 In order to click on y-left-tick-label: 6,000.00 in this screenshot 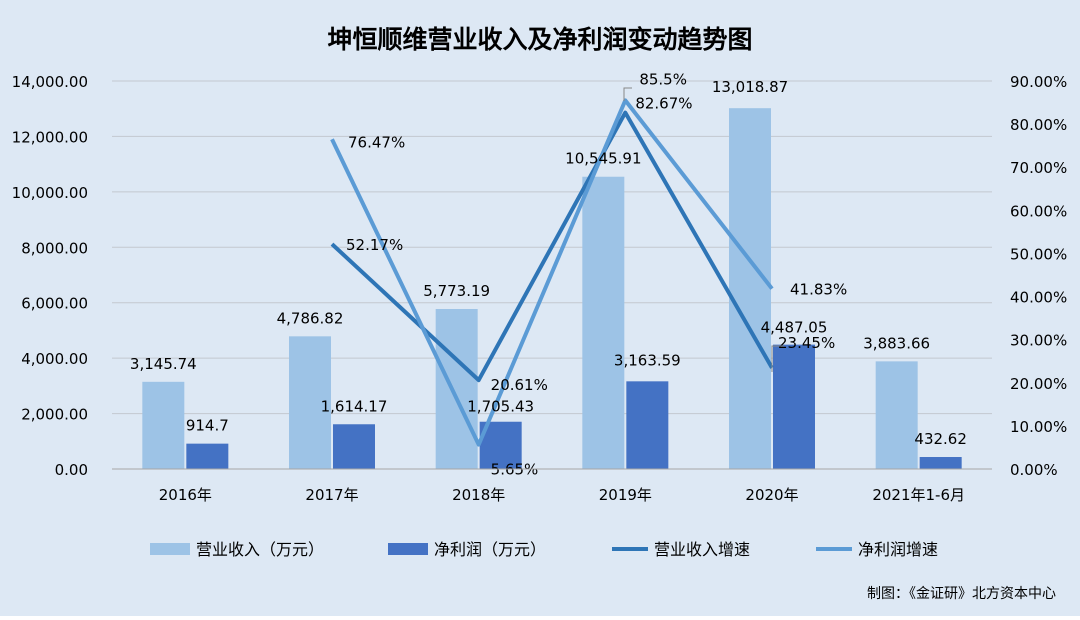, I will do `click(54, 304)`.